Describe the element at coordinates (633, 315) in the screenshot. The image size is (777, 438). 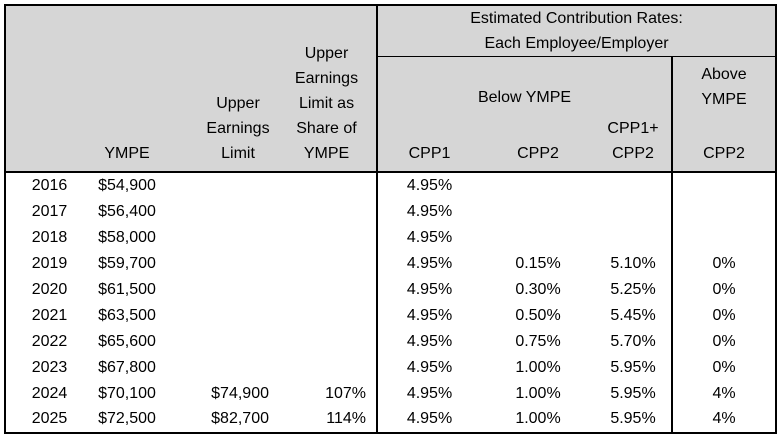
I see `cpp1-plus-cpp2-rate-cell: 5.45%` at that location.